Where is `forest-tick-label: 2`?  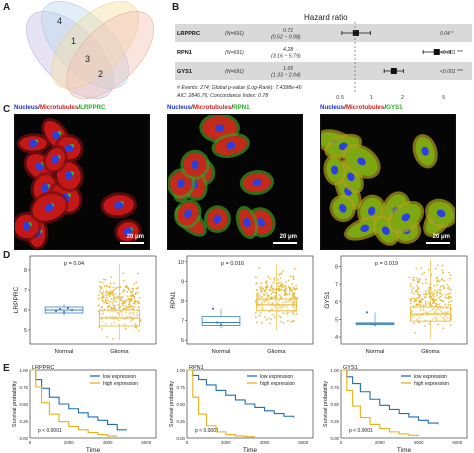 forest-tick-label: 2 is located at coordinates (402, 98).